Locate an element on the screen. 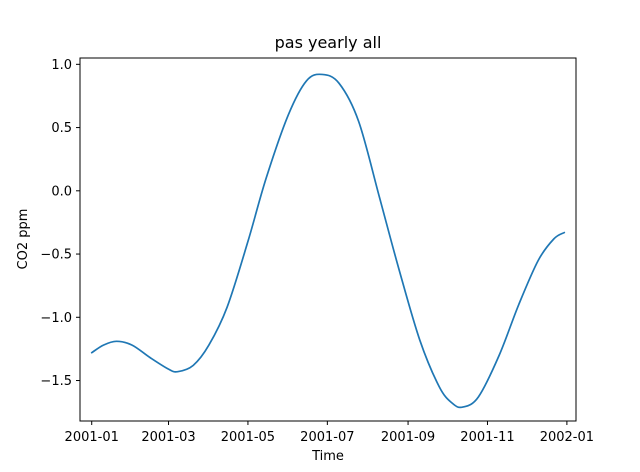 The height and width of the screenshot is (472, 640). x-tick-label: 2001-05 is located at coordinates (248, 437).